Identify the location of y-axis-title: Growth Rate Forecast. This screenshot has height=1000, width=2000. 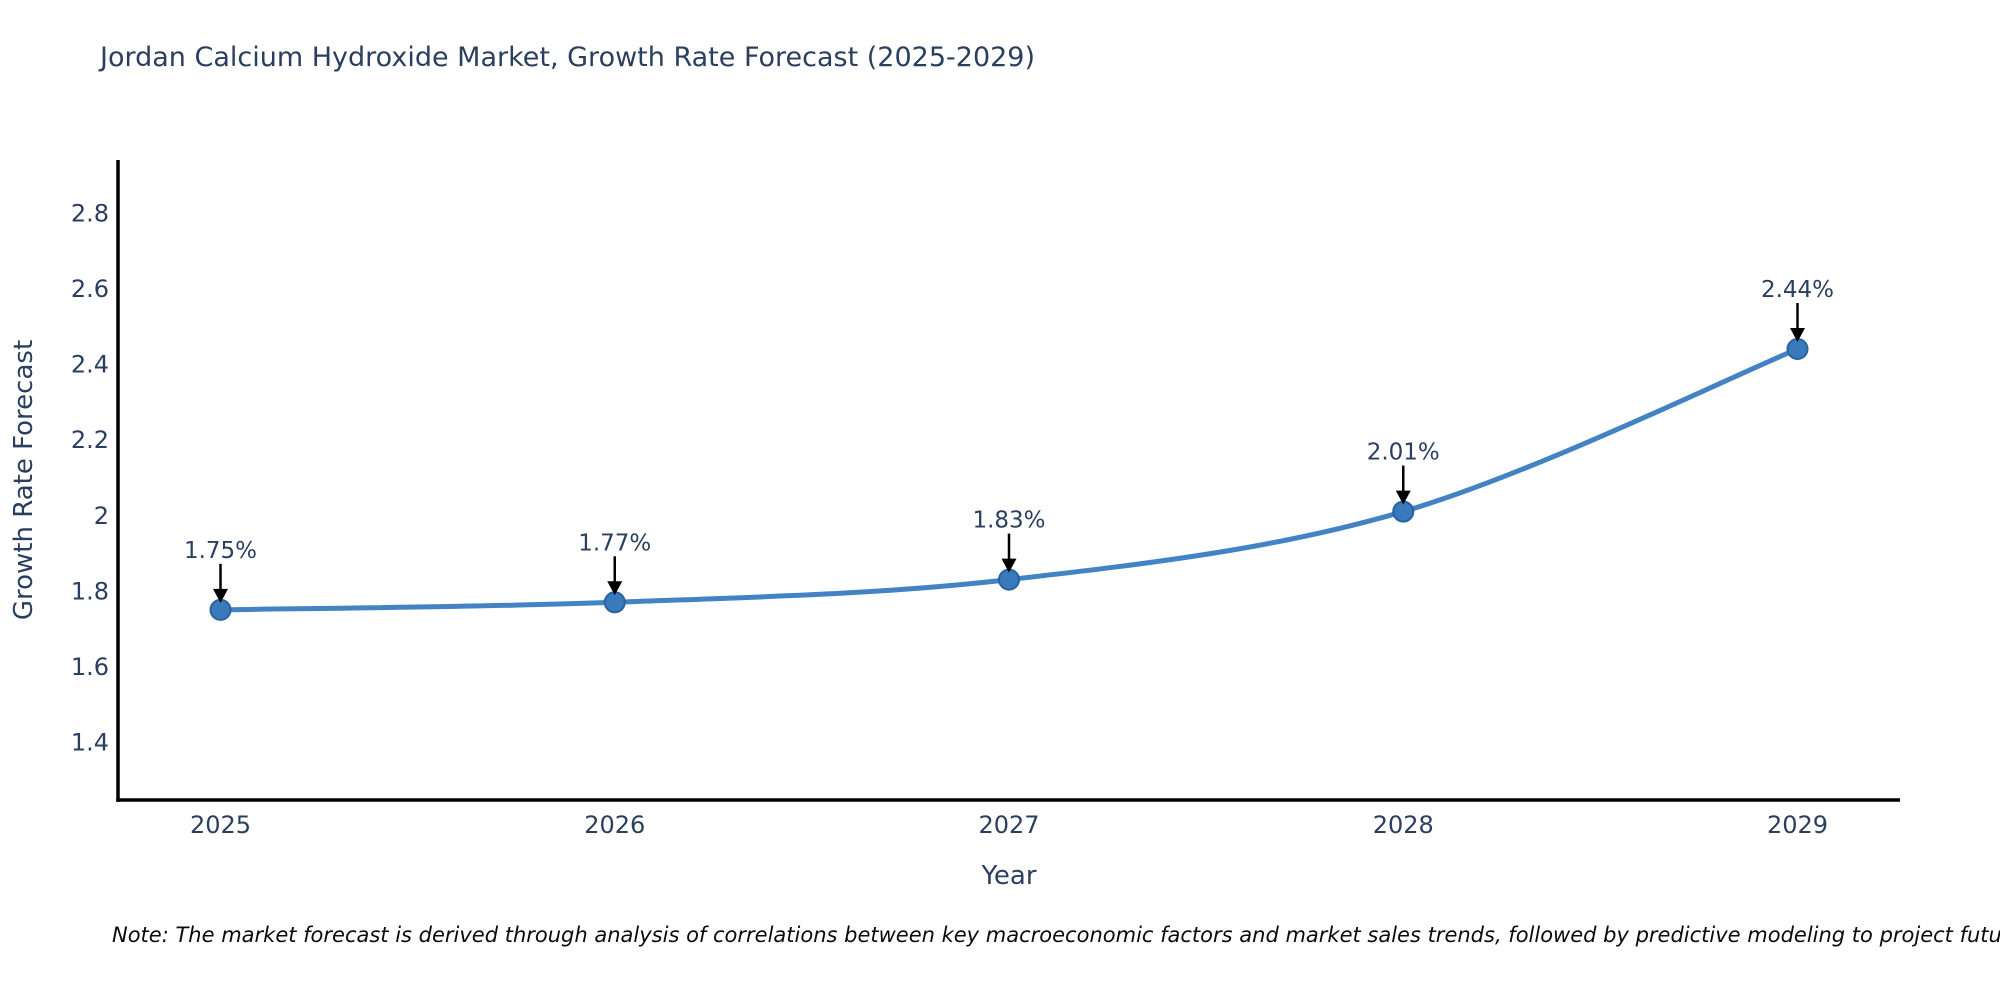
(24, 480).